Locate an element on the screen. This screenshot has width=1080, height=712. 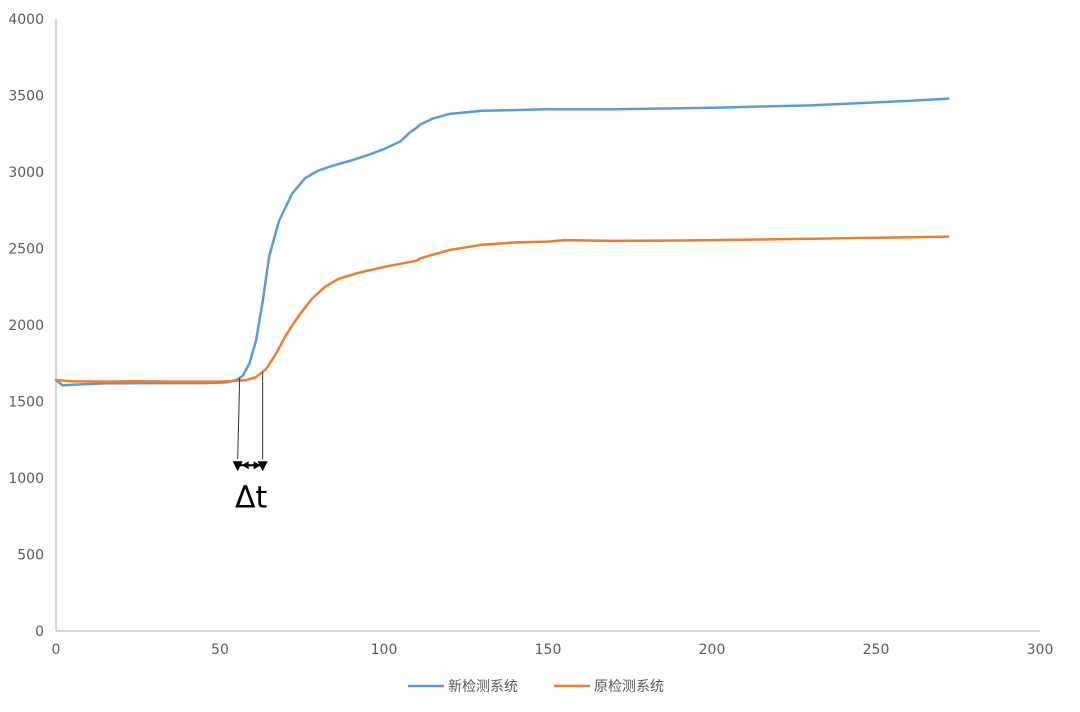
delta-arrow-right is located at coordinates (257, 465).